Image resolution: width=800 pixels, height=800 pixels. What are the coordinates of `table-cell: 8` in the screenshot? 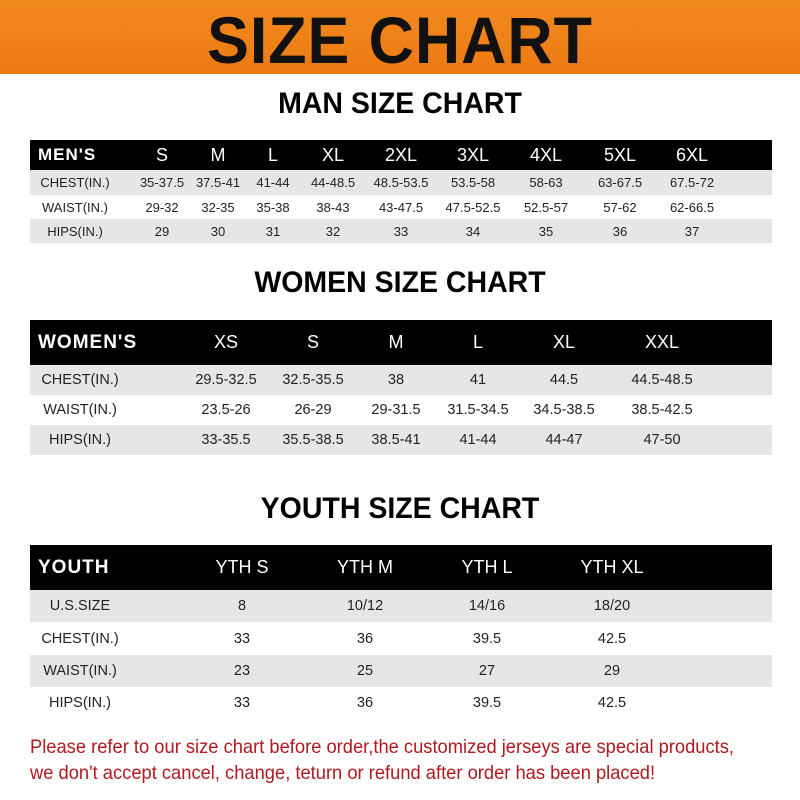 It's located at (242, 606).